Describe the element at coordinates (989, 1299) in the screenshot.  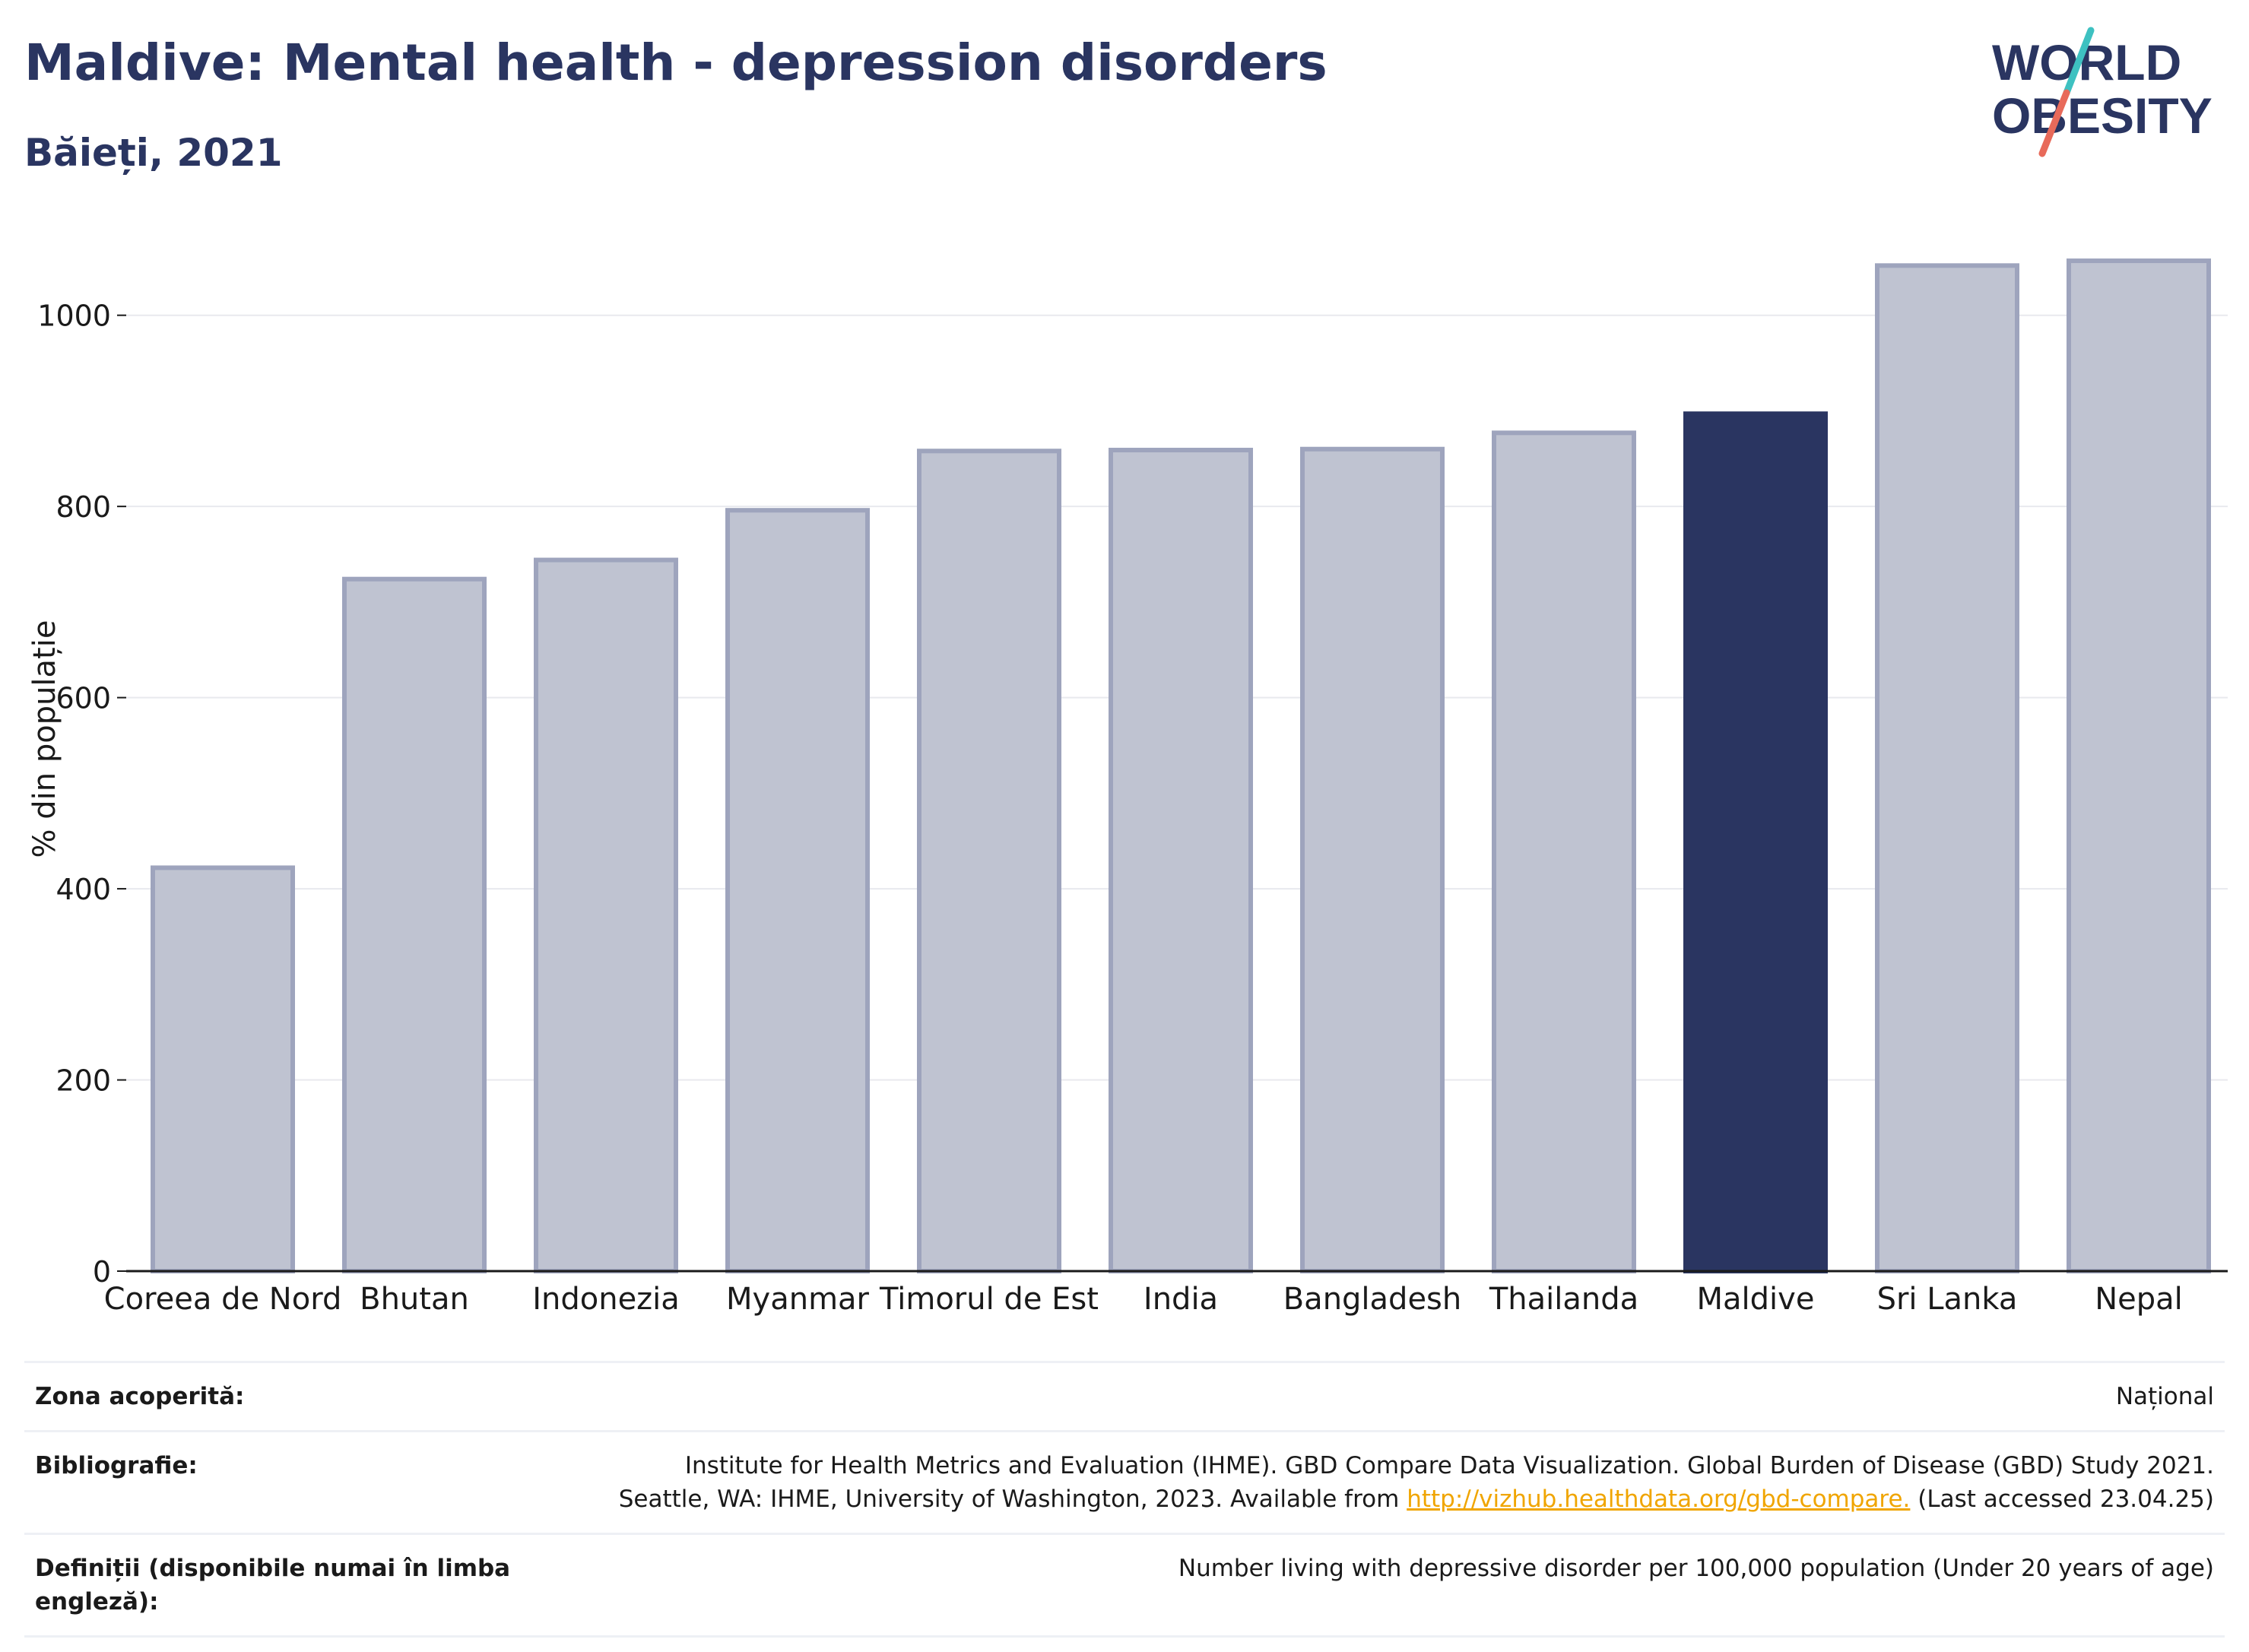
I see `x-tick-label: Timorul de Est` at that location.